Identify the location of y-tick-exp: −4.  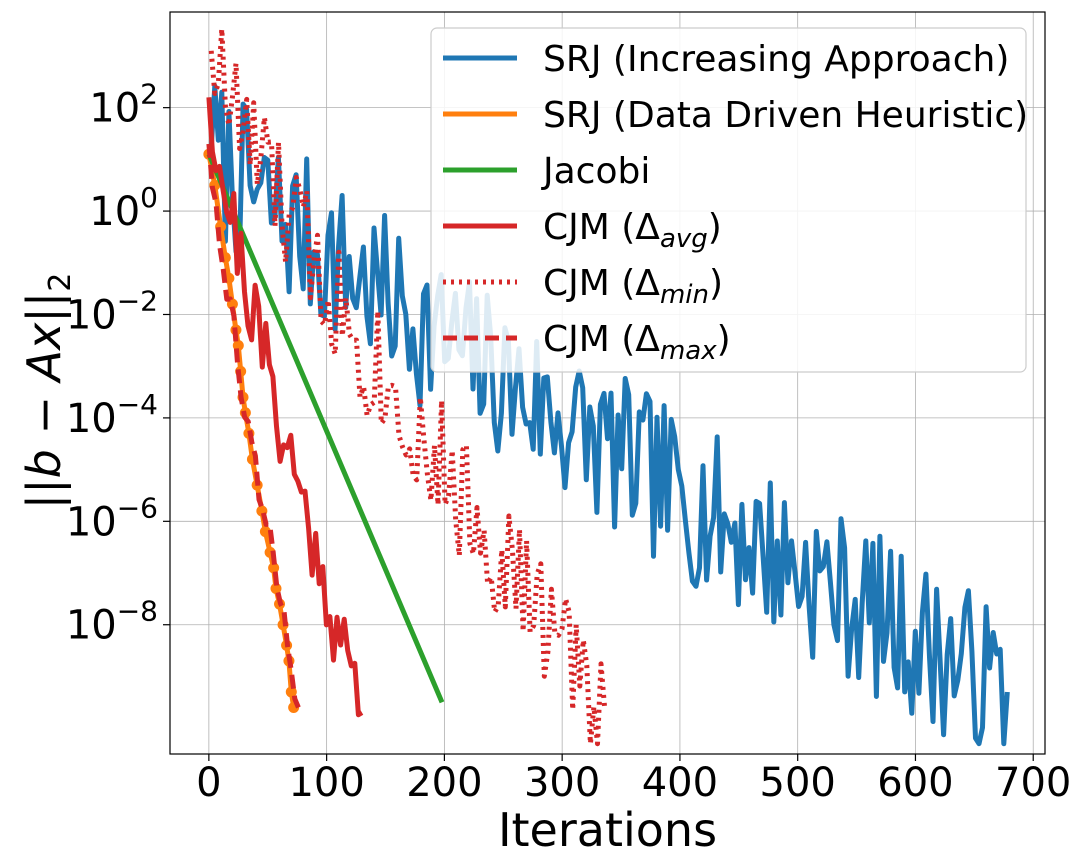
(137, 404).